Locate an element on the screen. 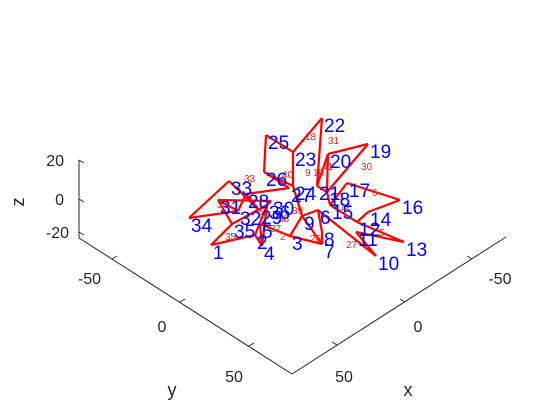  node-label-10: 10 is located at coordinates (388, 264).